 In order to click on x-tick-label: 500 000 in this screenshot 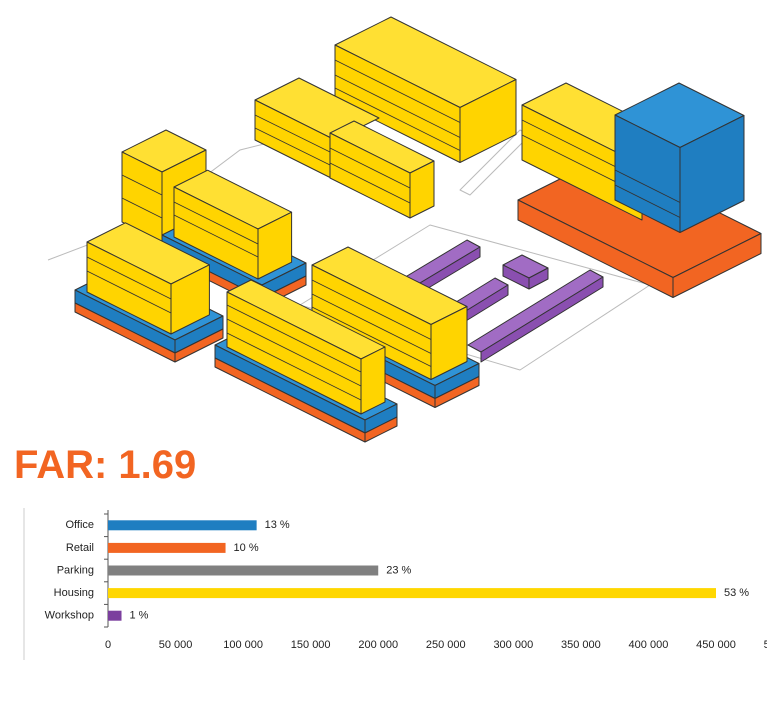, I will do `click(765, 645)`.